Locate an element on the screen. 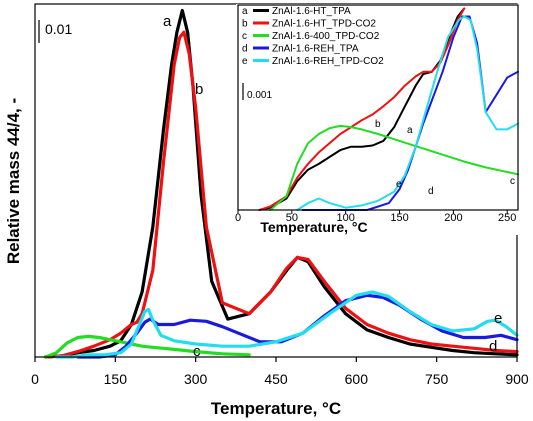 Image resolution: width=533 pixels, height=421 pixels. main-x-ticks: 0 150 300 450 600 750 900 is located at coordinates (280, 372).